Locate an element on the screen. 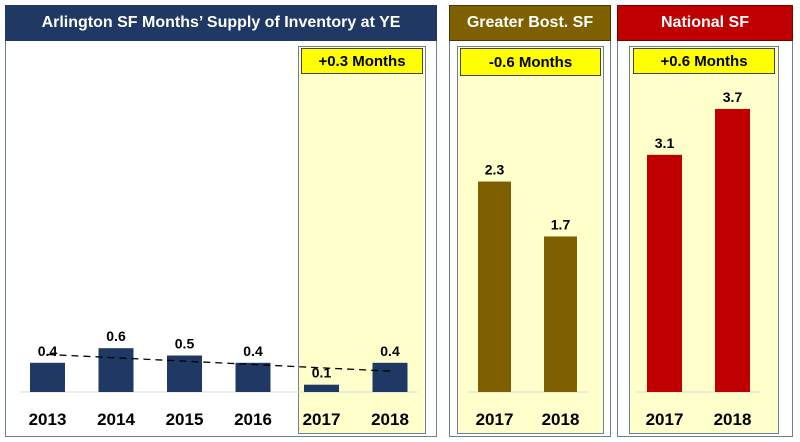 This screenshot has width=800, height=442. national-chart-title: National SF is located at coordinates (705, 23).